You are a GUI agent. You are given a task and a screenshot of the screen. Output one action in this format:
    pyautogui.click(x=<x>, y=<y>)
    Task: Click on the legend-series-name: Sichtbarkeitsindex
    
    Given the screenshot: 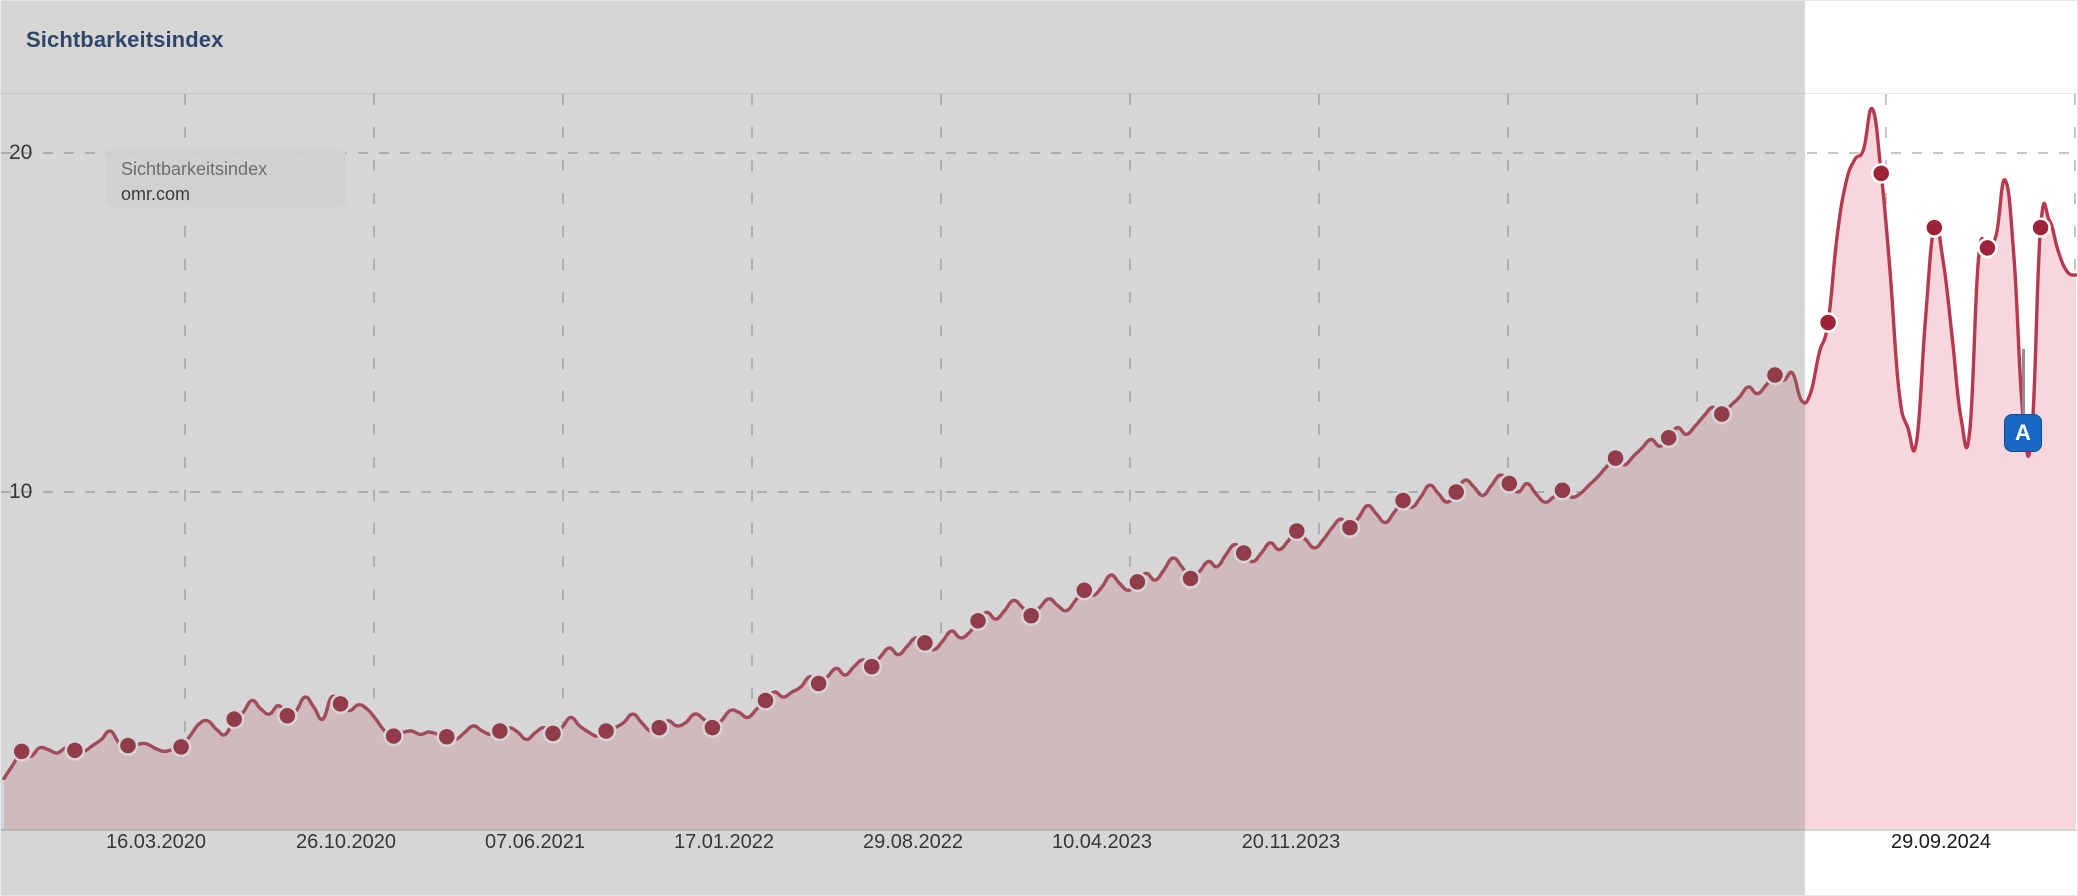 What is the action you would take?
    pyautogui.click(x=194, y=169)
    